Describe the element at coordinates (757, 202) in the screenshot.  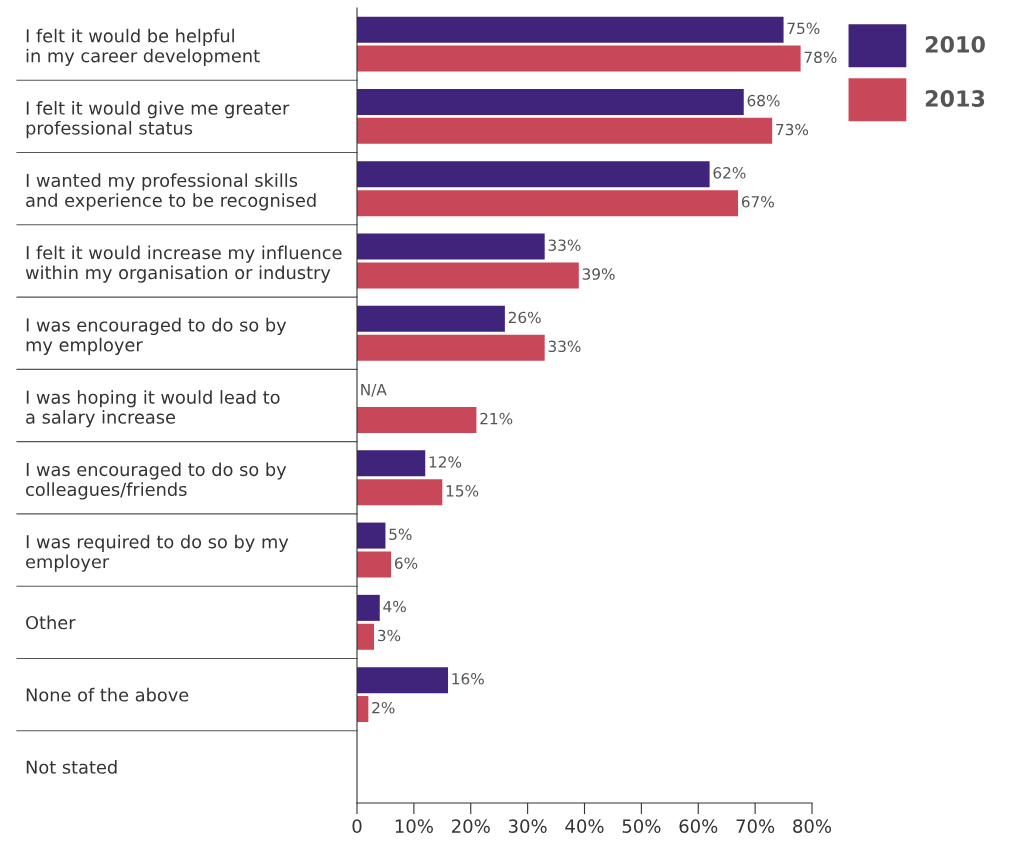
I see `data-label: 67%` at that location.